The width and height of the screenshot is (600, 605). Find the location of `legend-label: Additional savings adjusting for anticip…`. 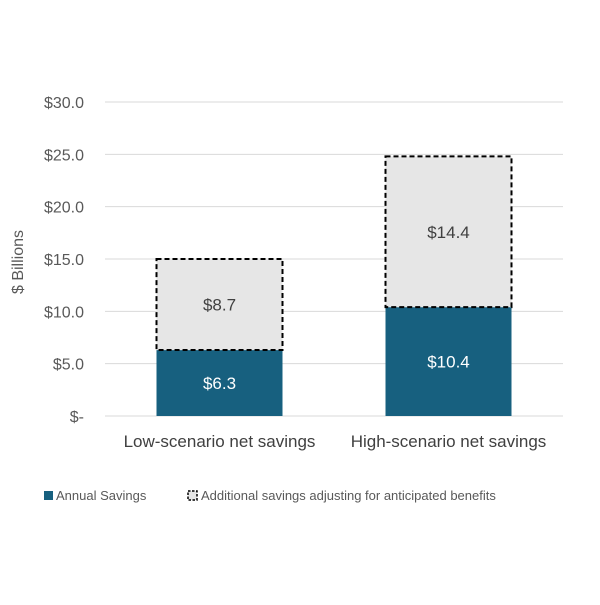

legend-label: Additional savings adjusting for anticip… is located at coordinates (348, 495).